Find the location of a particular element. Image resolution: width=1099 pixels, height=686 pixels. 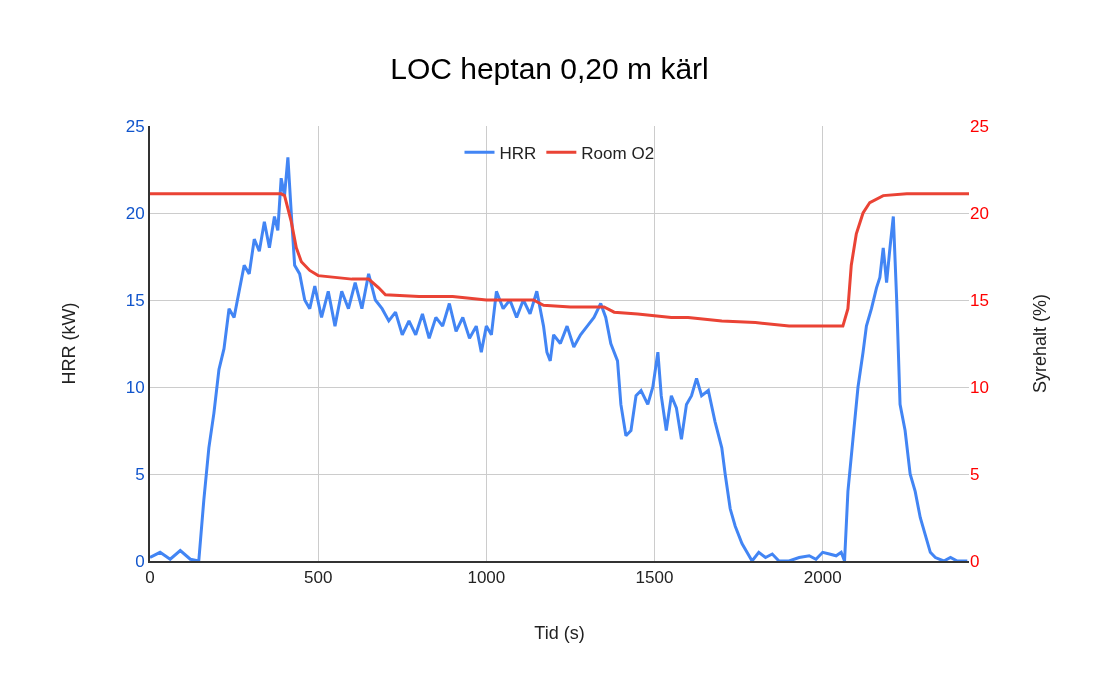

x-tick-label: 2000 is located at coordinates (822, 578).